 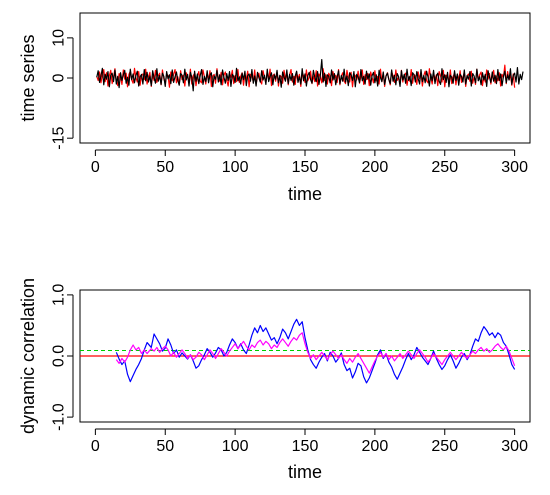 I want to click on ts-x-tick-label: 300, so click(x=514, y=167).